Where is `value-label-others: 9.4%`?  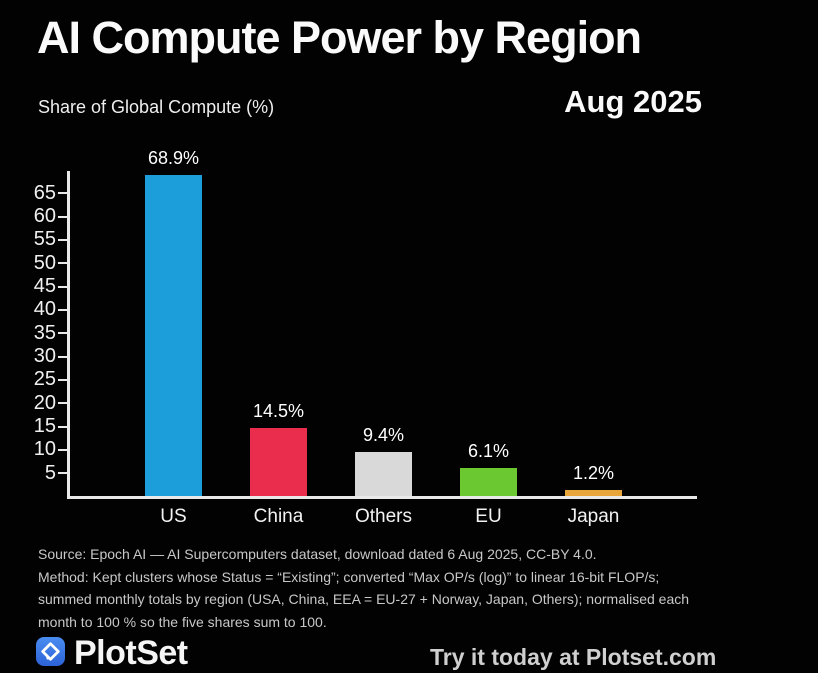
value-label-others: 9.4% is located at coordinates (383, 435).